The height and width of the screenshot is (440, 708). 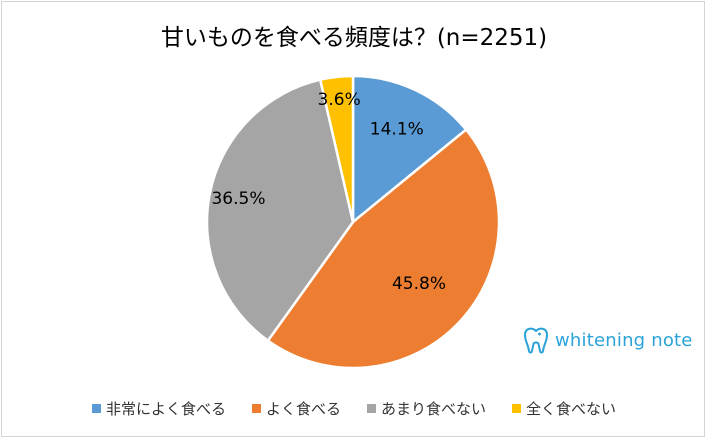 What do you see at coordinates (434, 409) in the screenshot?
I see `legend-label: あまり食べない` at bounding box center [434, 409].